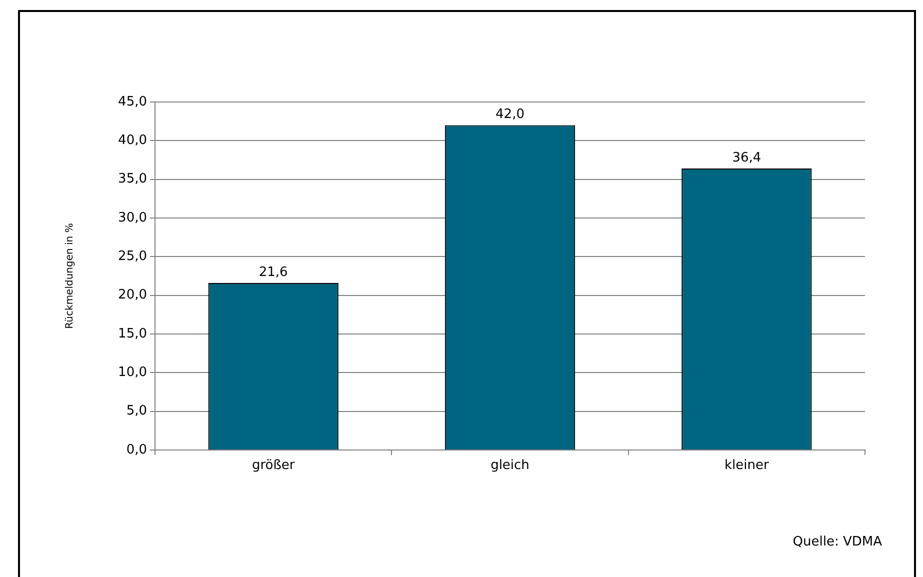  Describe the element at coordinates (132, 372) in the screenshot. I see `y-tick-label: 10,0` at that location.